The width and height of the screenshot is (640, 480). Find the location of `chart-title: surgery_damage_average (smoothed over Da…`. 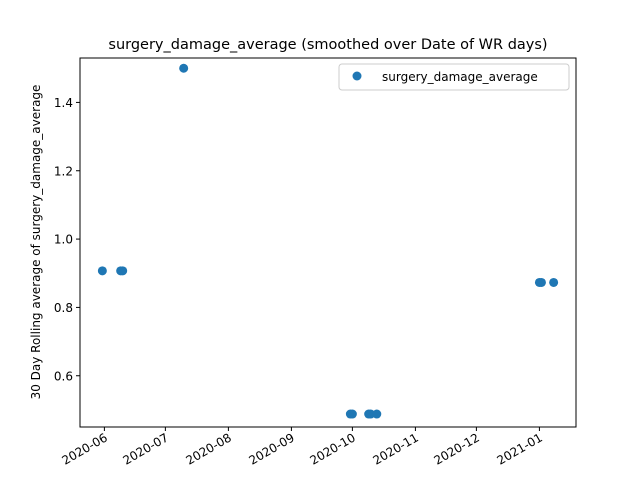

chart-title: surgery_damage_average (smoothed over Da… is located at coordinates (327, 45).